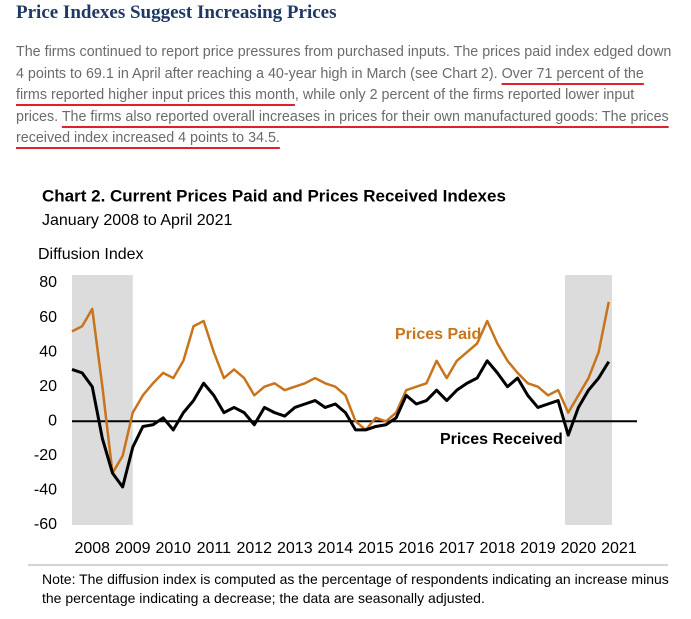 This screenshot has width=691, height=619. What do you see at coordinates (498, 548) in the screenshot?
I see `x-tick-label: 2018` at bounding box center [498, 548].